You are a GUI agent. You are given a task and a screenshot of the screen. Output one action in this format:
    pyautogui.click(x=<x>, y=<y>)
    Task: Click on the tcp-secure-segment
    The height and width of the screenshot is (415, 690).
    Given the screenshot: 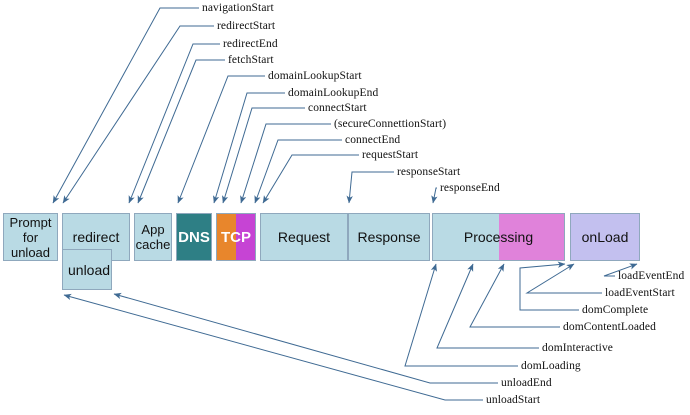 What is the action you would take?
    pyautogui.click(x=245, y=237)
    